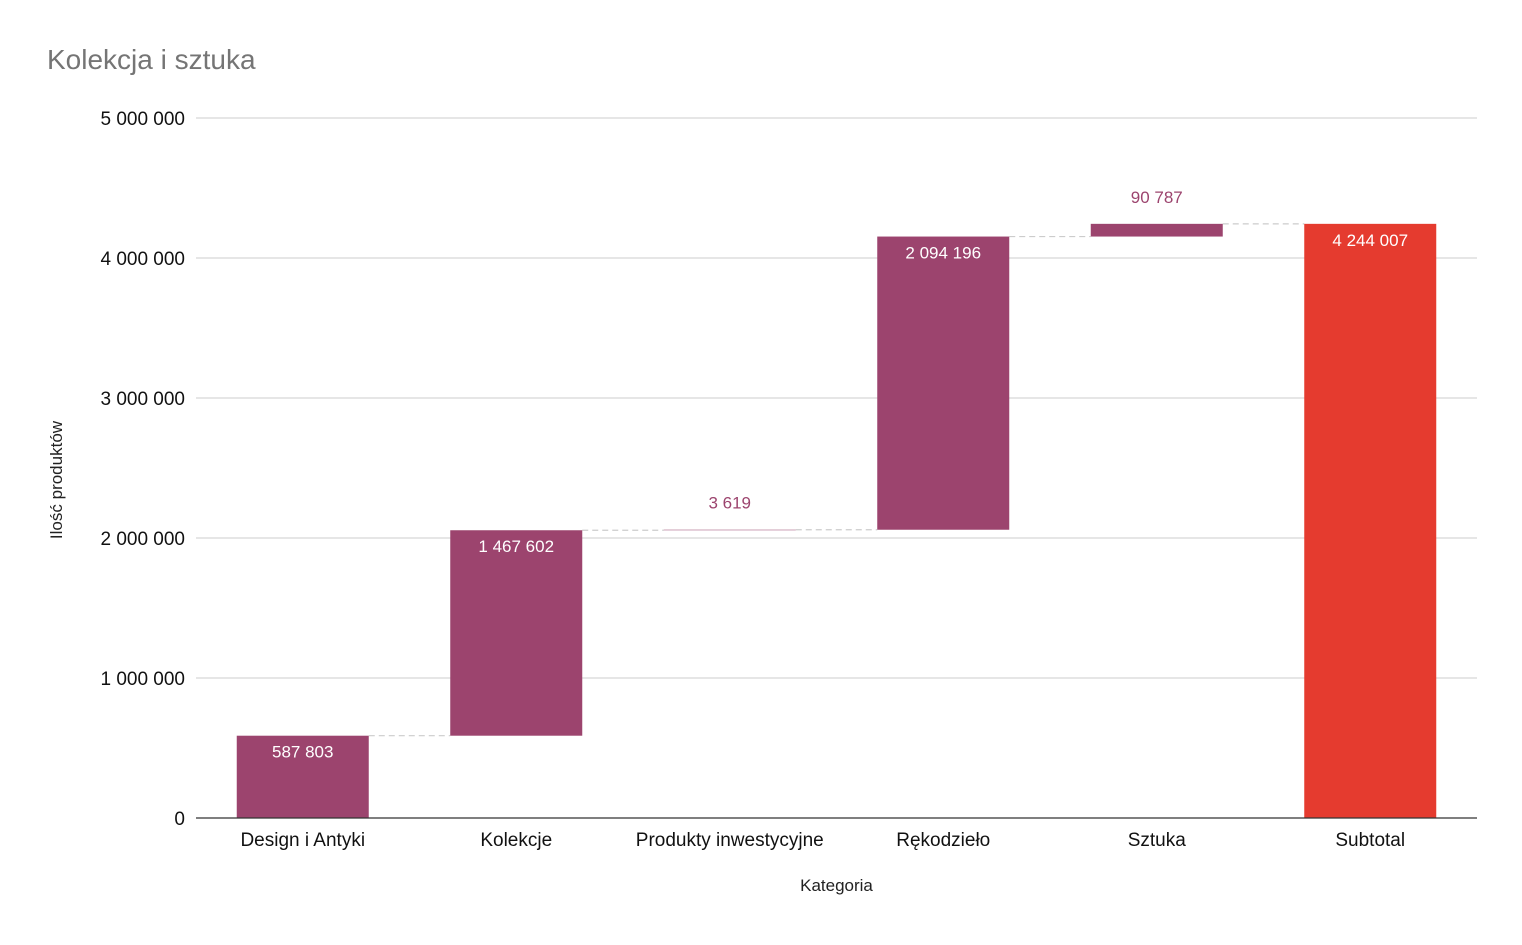  Describe the element at coordinates (56, 479) in the screenshot. I see `y-axis-title: Ilość produktów` at that location.